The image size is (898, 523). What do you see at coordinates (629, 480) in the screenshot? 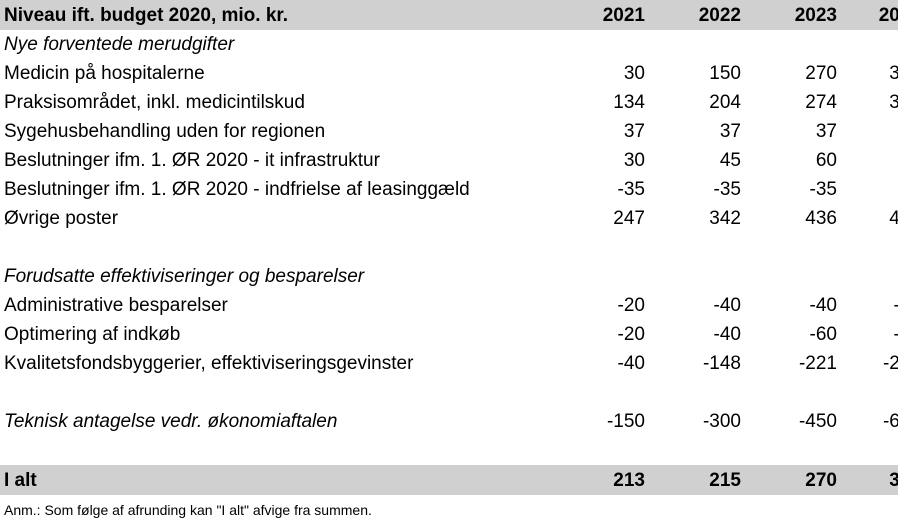
I see `total-value-2021: 213` at bounding box center [629, 480].